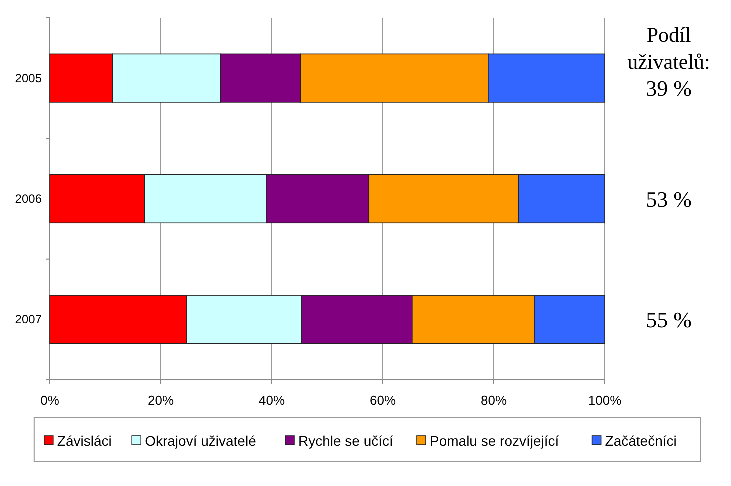 The width and height of the screenshot is (731, 486). Describe the element at coordinates (669, 48) in the screenshot. I see `text: Podíl uživatelů:` at that location.